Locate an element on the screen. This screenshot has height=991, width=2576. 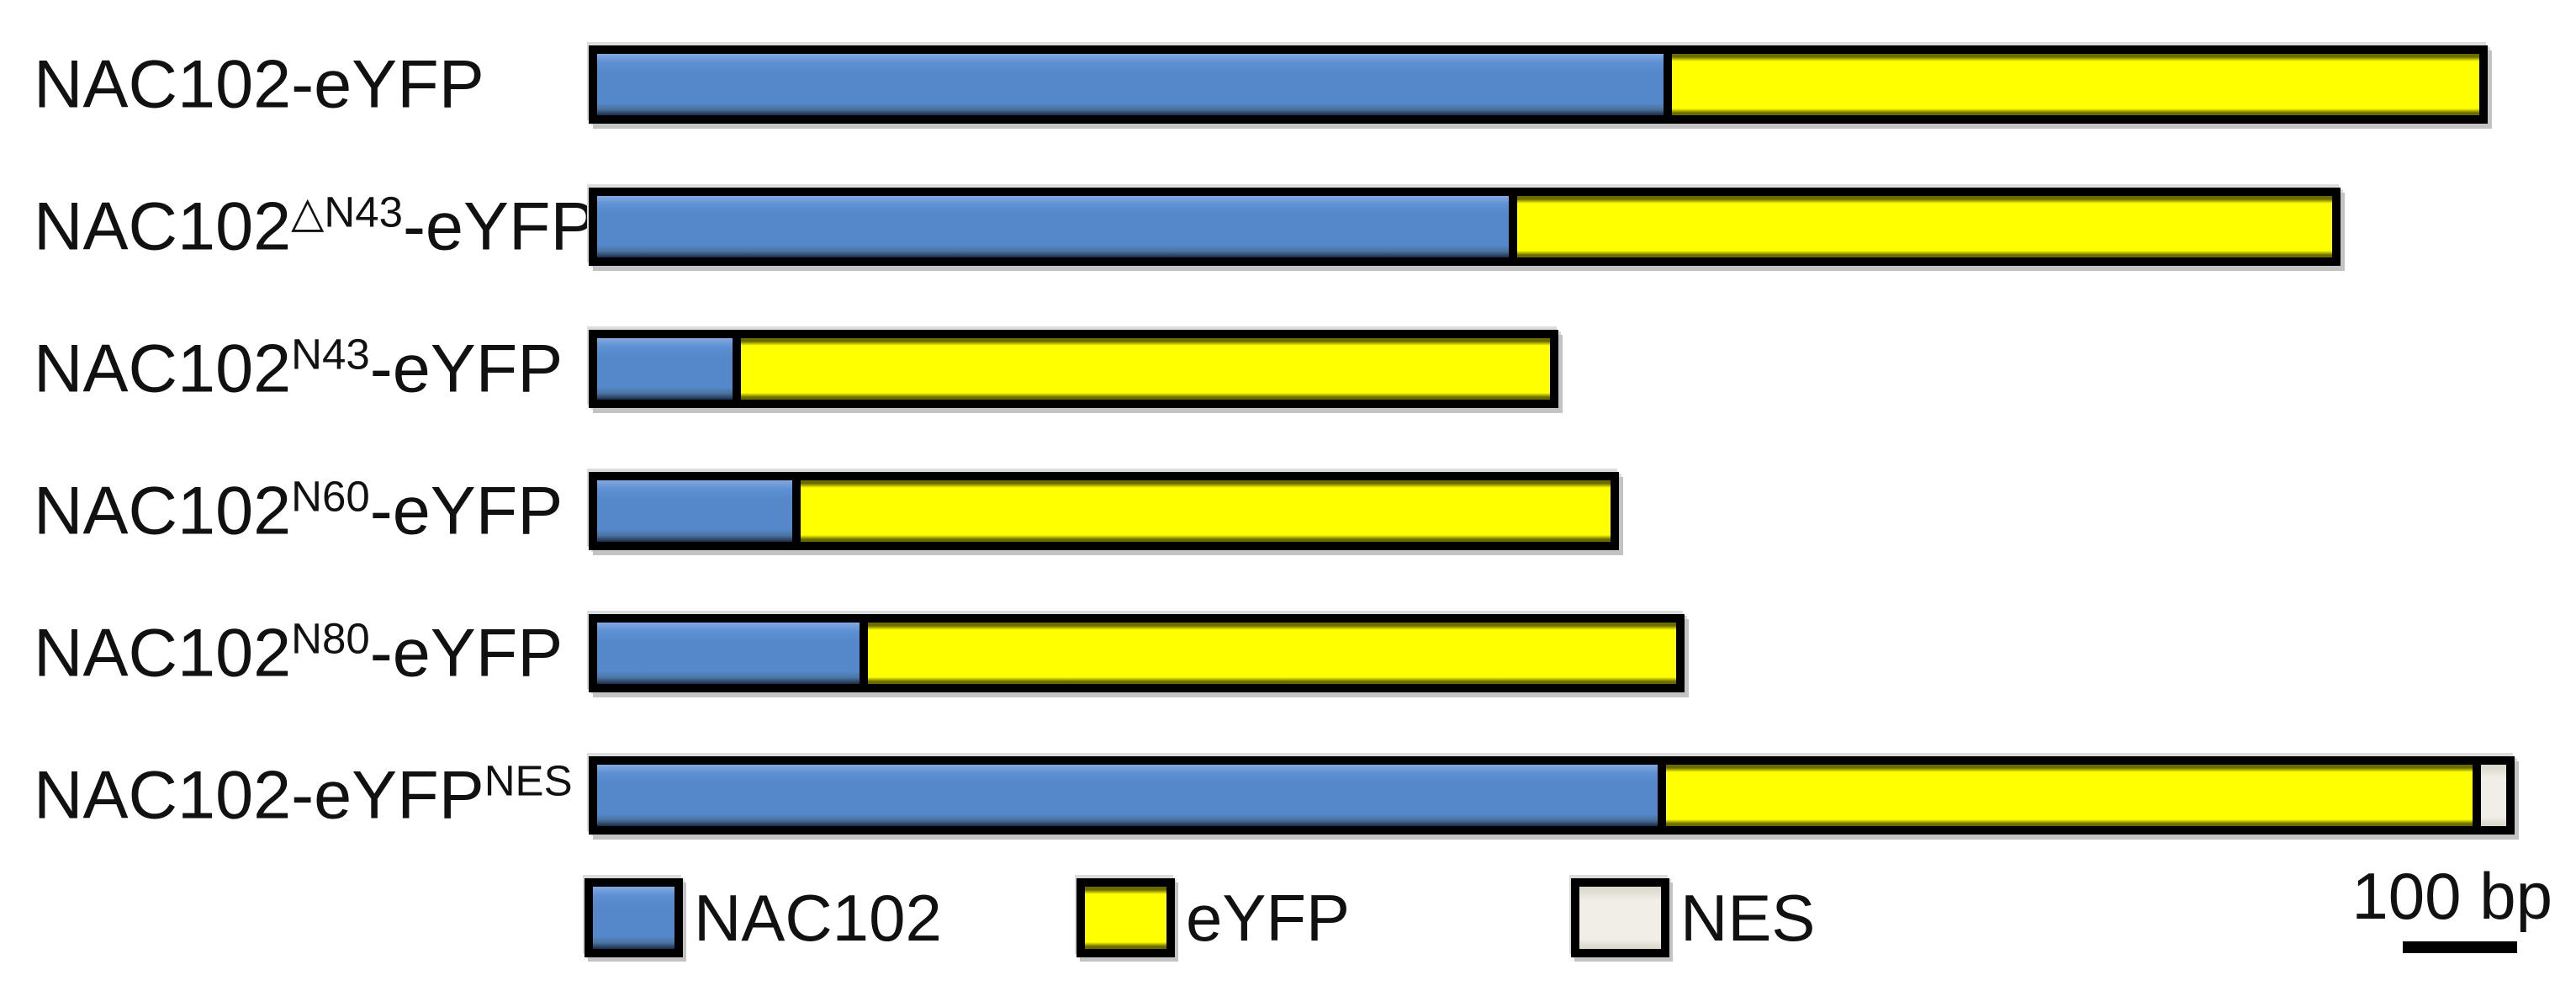
construct-label: NAC102-eYFP is located at coordinates (259, 84).